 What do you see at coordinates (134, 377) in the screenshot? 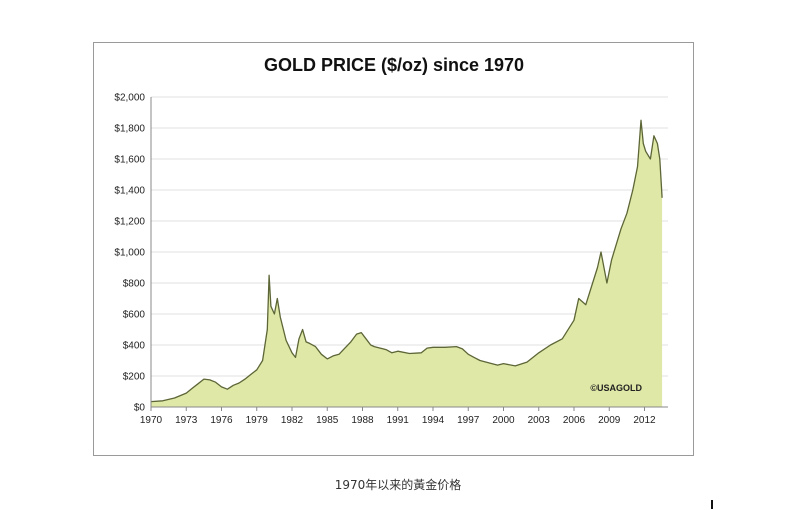
I see `y-tick-label: $200` at bounding box center [134, 377].